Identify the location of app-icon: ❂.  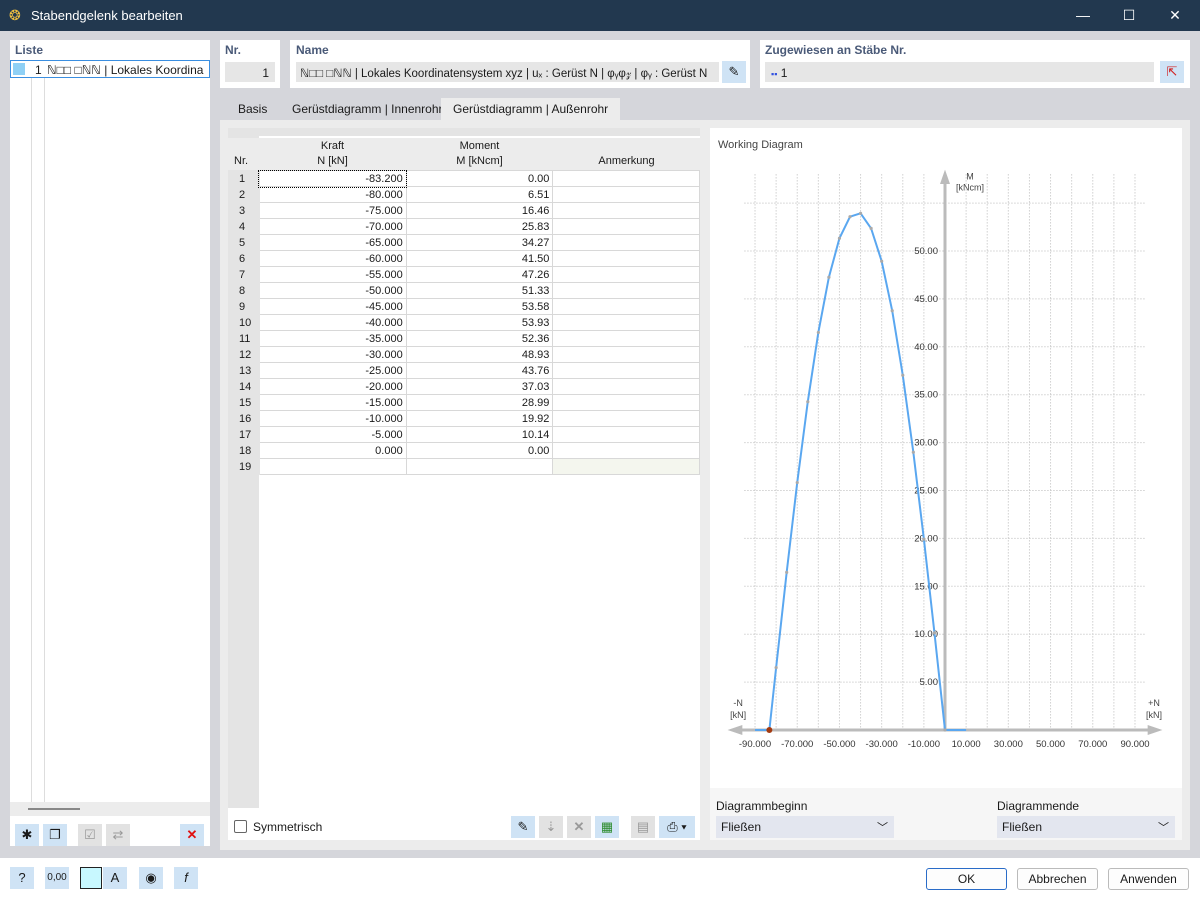
(15, 15).